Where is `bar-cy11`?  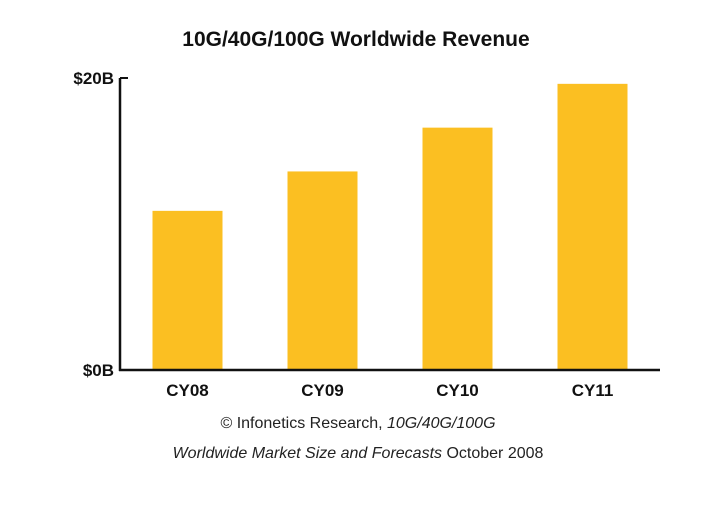
bar-cy11 is located at coordinates (592, 226).